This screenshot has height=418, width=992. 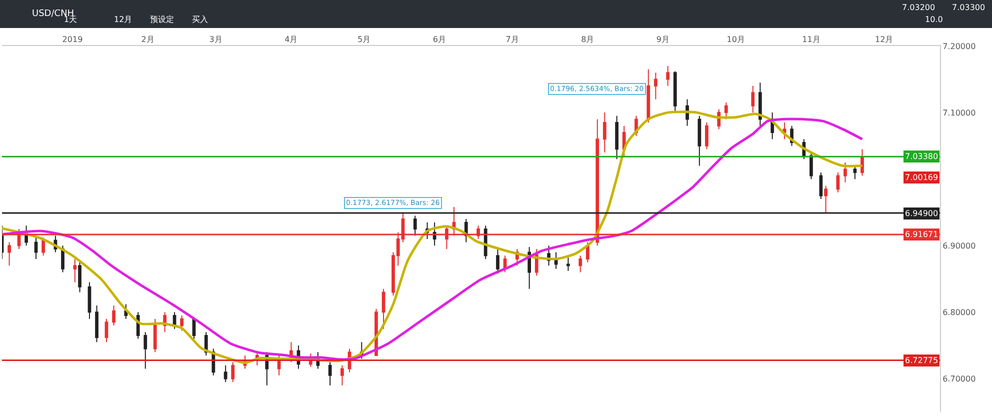 I want to click on x-tick-label: 2019, so click(x=72, y=39).